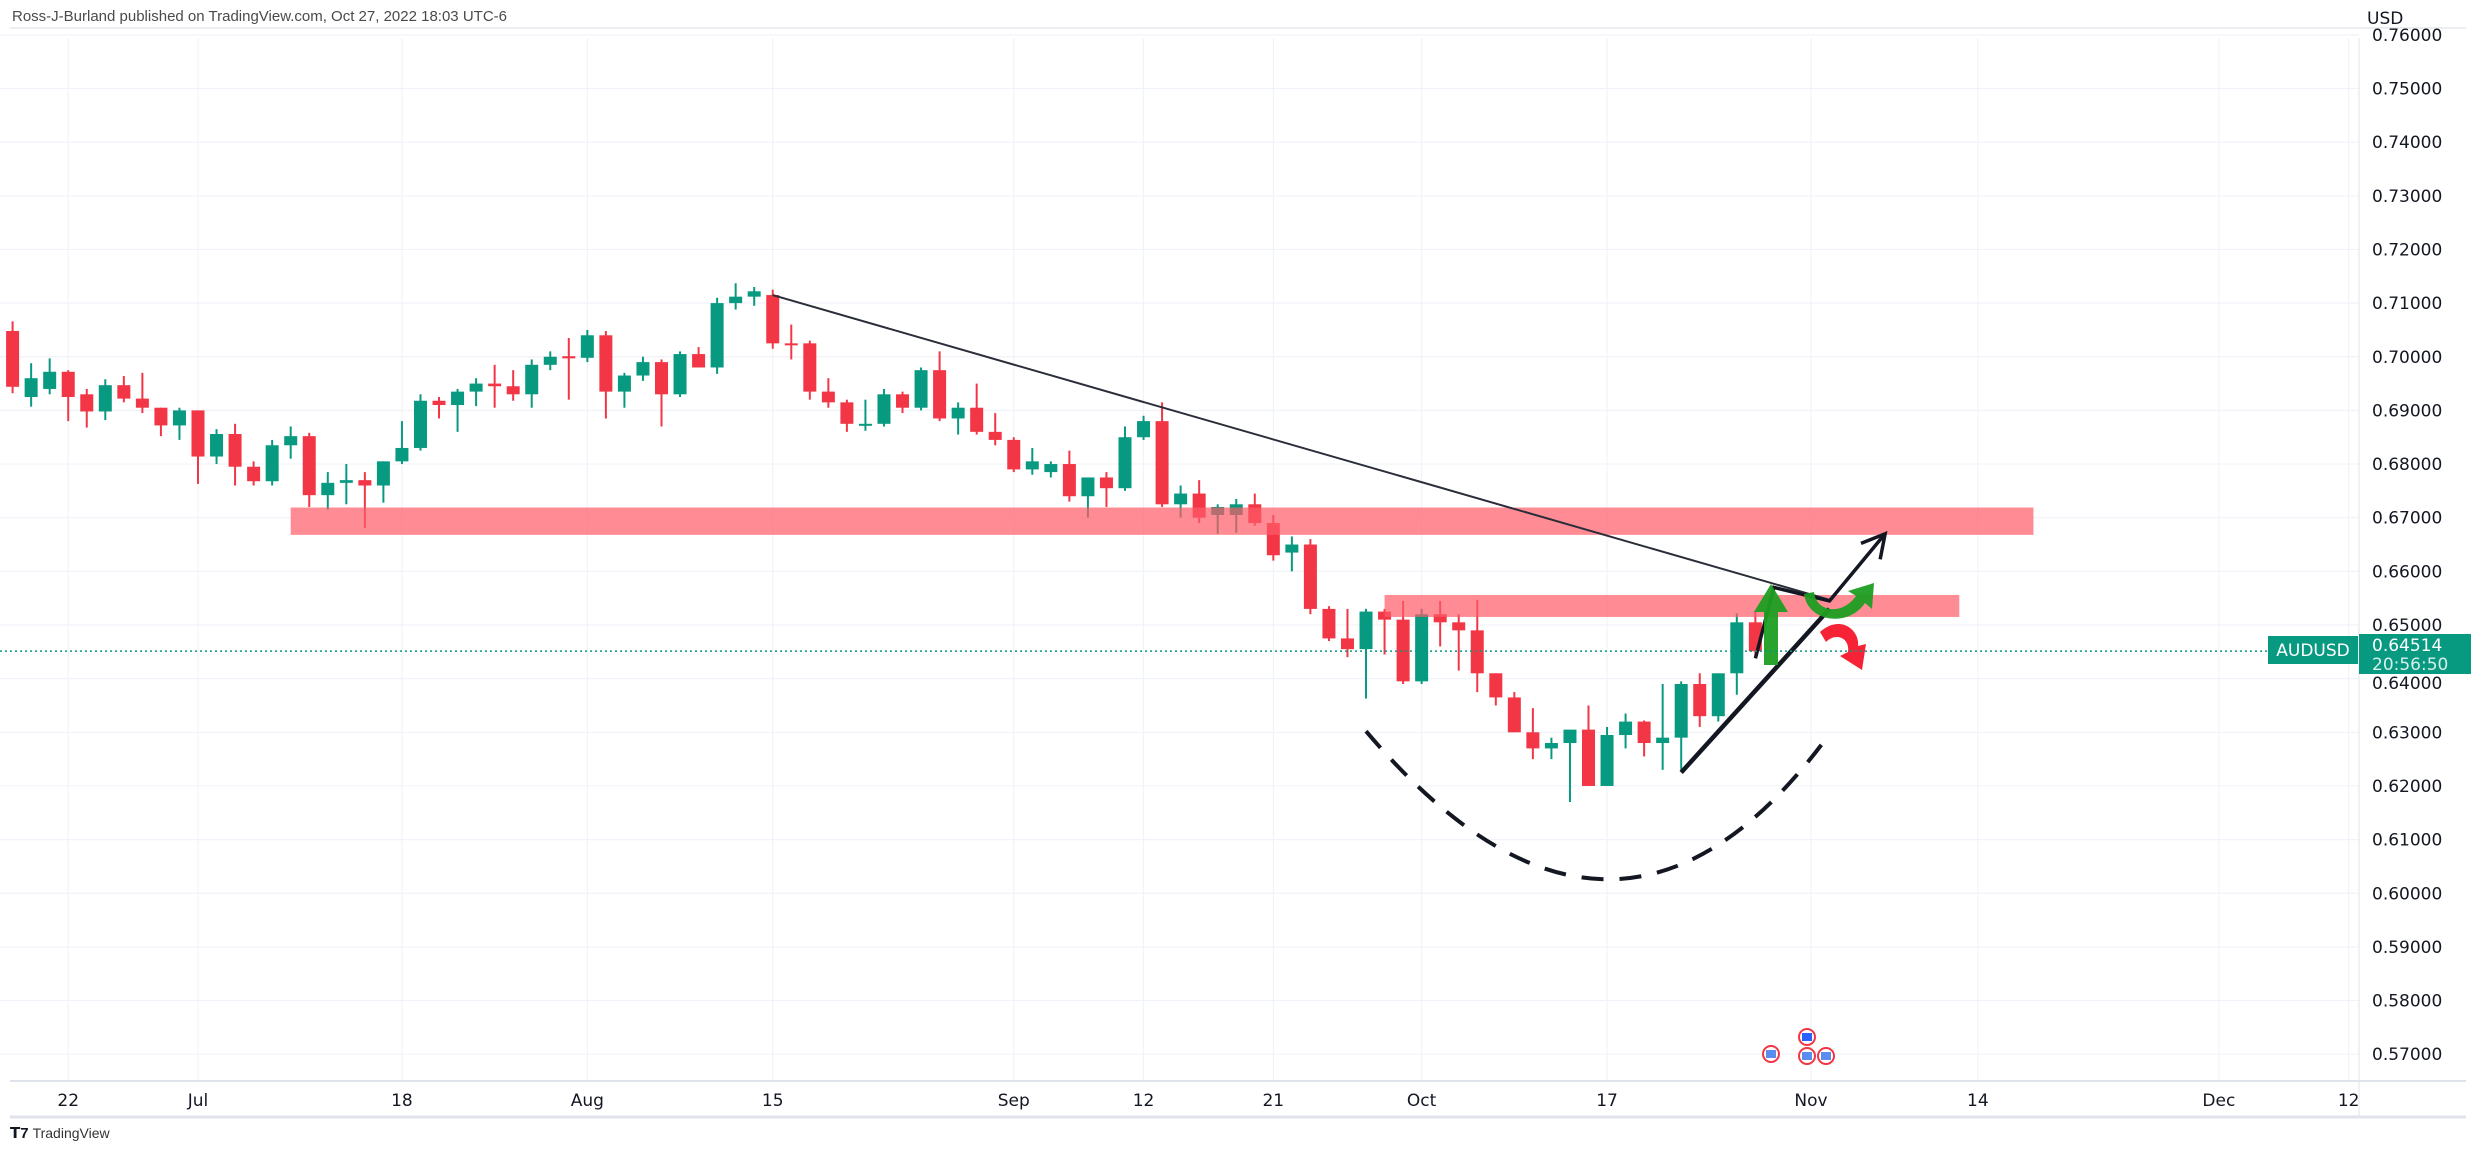  Describe the element at coordinates (1144, 1101) in the screenshot. I see `time-tick-label: 12` at that location.